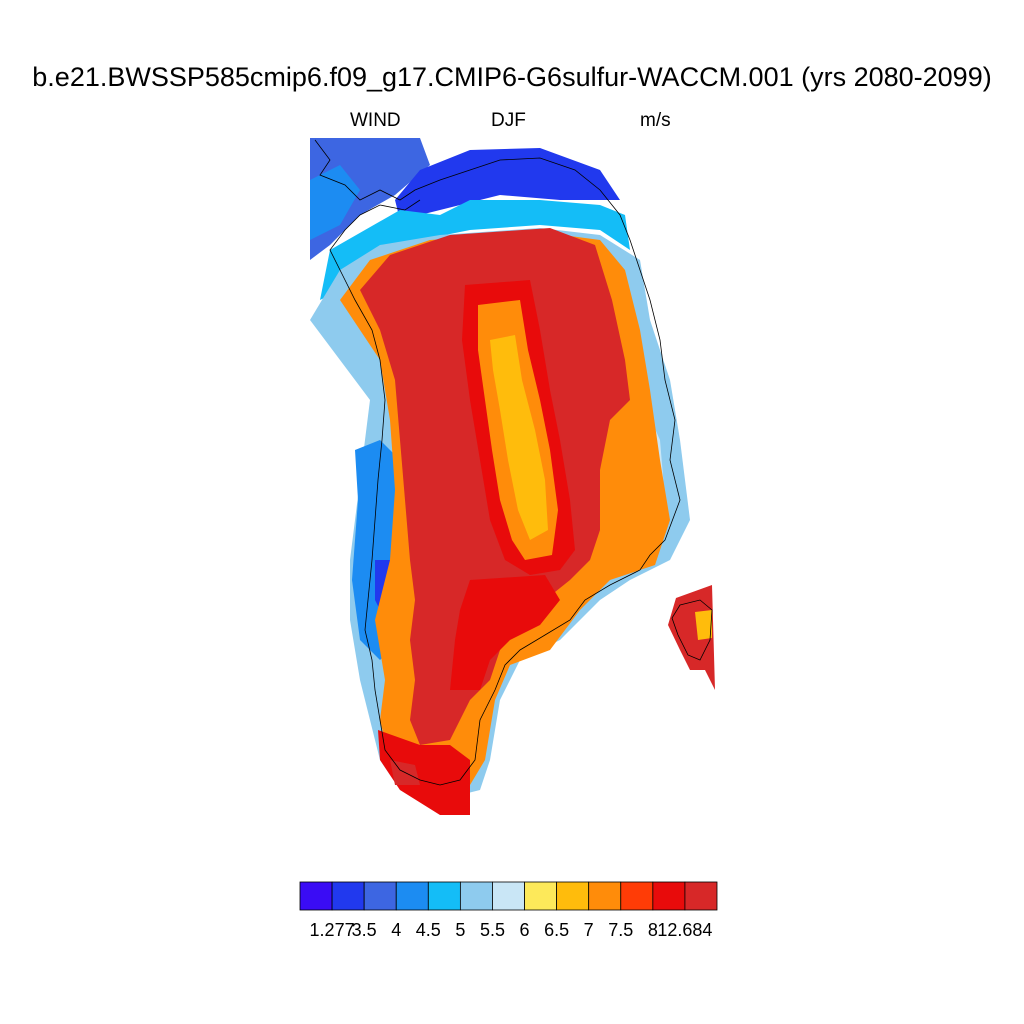 The width and height of the screenshot is (1024, 1024). What do you see at coordinates (589, 930) in the screenshot?
I see `colorbar-label: 7` at bounding box center [589, 930].